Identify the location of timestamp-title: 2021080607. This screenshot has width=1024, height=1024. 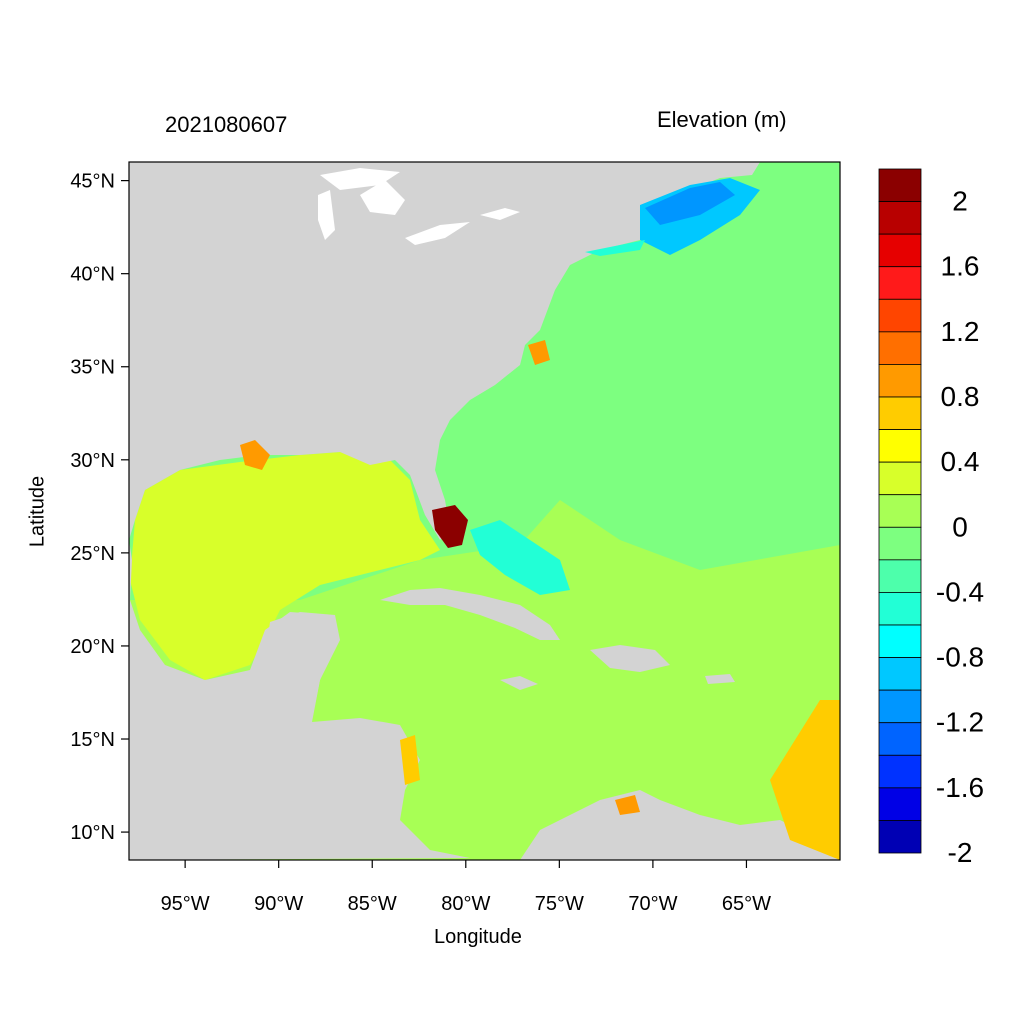
(226, 124).